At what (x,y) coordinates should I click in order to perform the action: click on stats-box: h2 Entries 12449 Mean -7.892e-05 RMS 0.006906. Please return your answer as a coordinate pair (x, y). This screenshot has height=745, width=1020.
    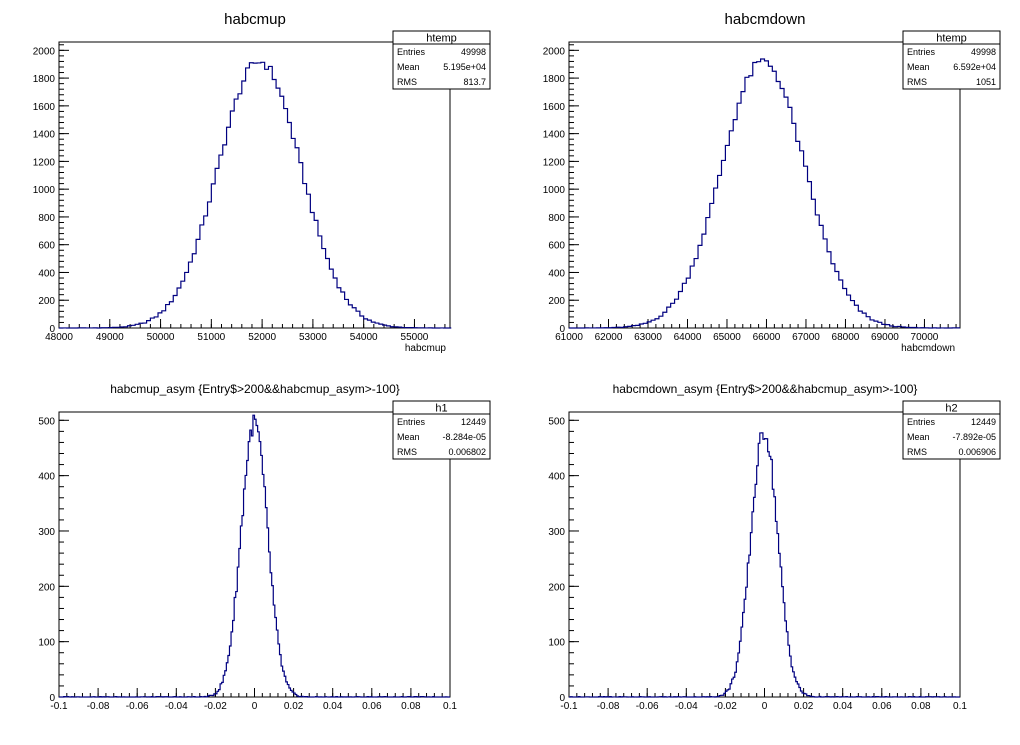
    Looking at the image, I should click on (951, 430).